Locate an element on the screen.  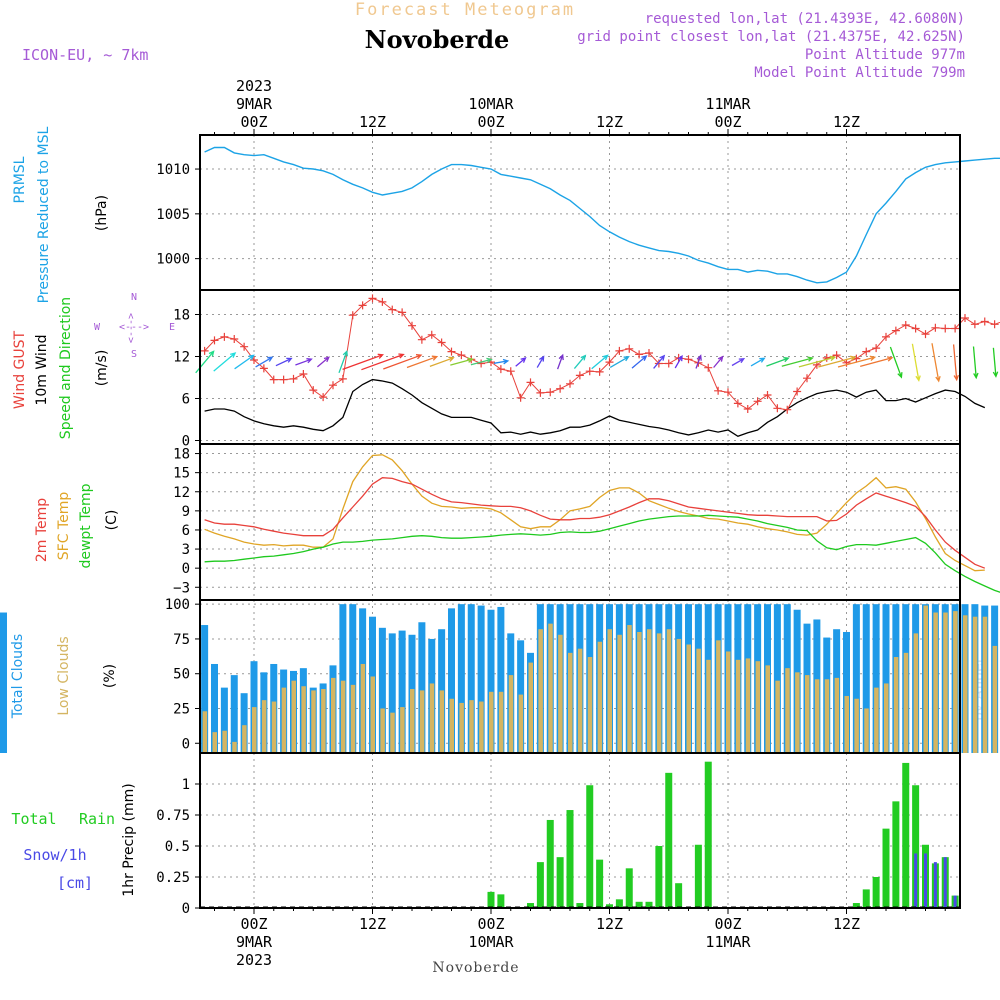
ytick-label-precip: 0 is located at coordinates (186, 909).